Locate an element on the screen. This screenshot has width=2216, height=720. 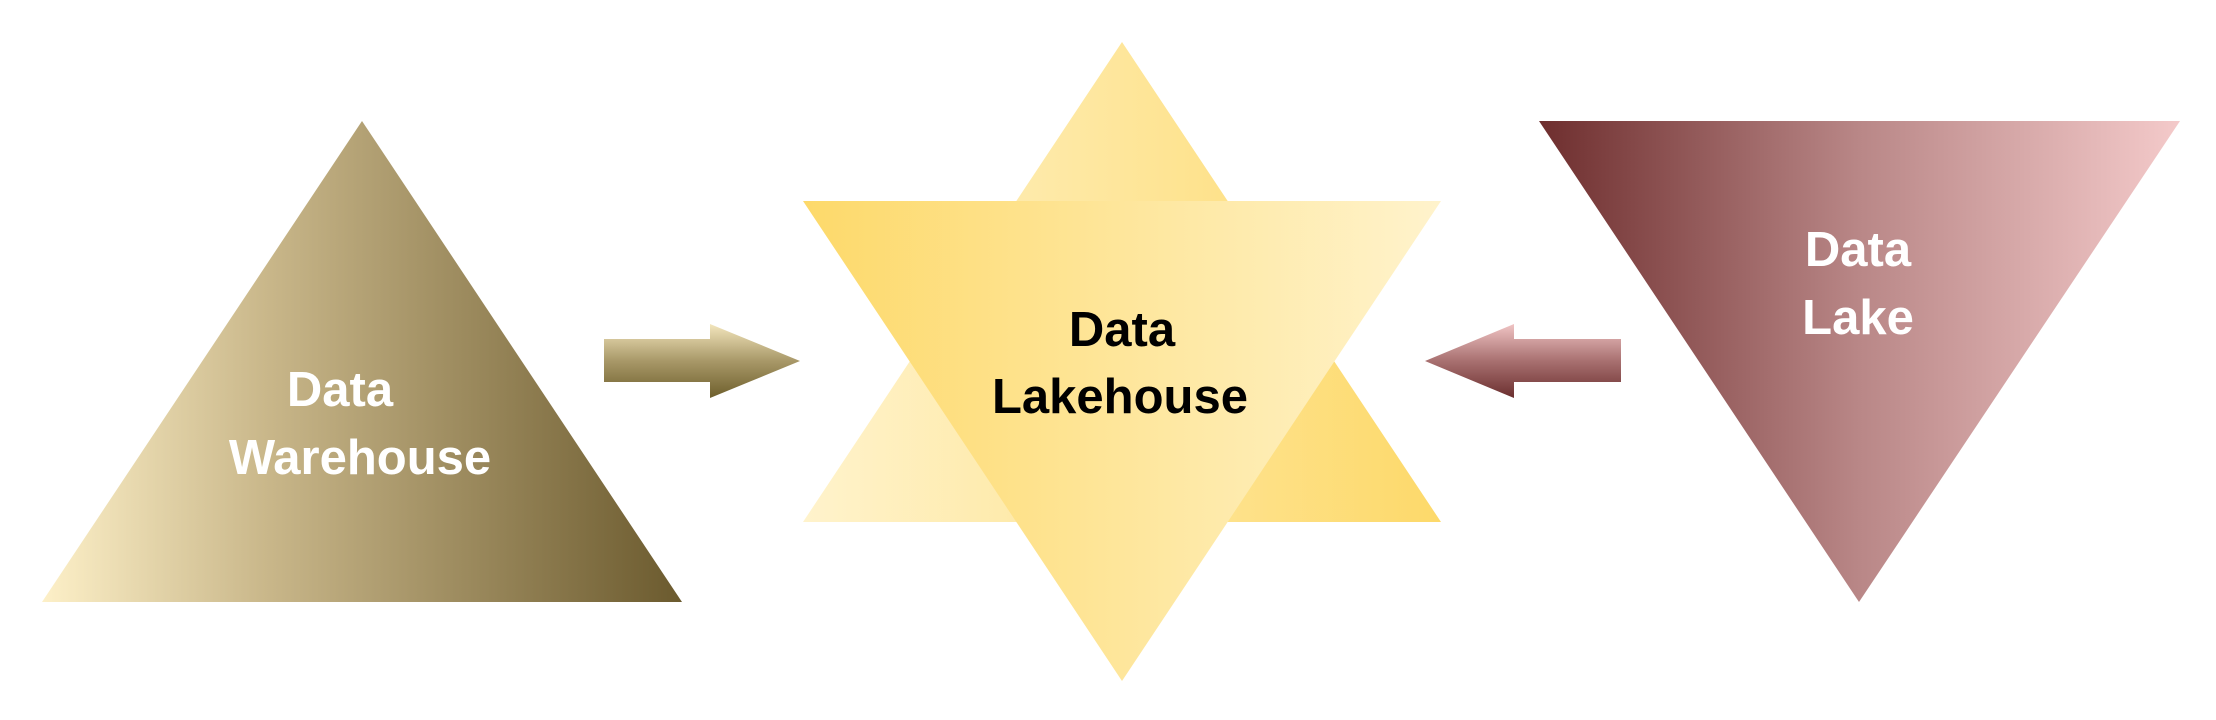
data-lakehouse-label-line2: Lakehouse is located at coordinates (1120, 397).